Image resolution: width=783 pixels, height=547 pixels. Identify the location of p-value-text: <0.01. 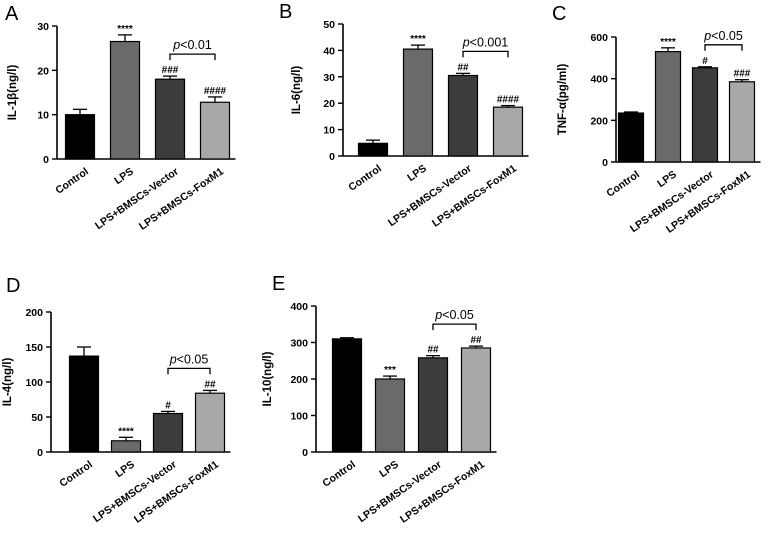
(196, 45).